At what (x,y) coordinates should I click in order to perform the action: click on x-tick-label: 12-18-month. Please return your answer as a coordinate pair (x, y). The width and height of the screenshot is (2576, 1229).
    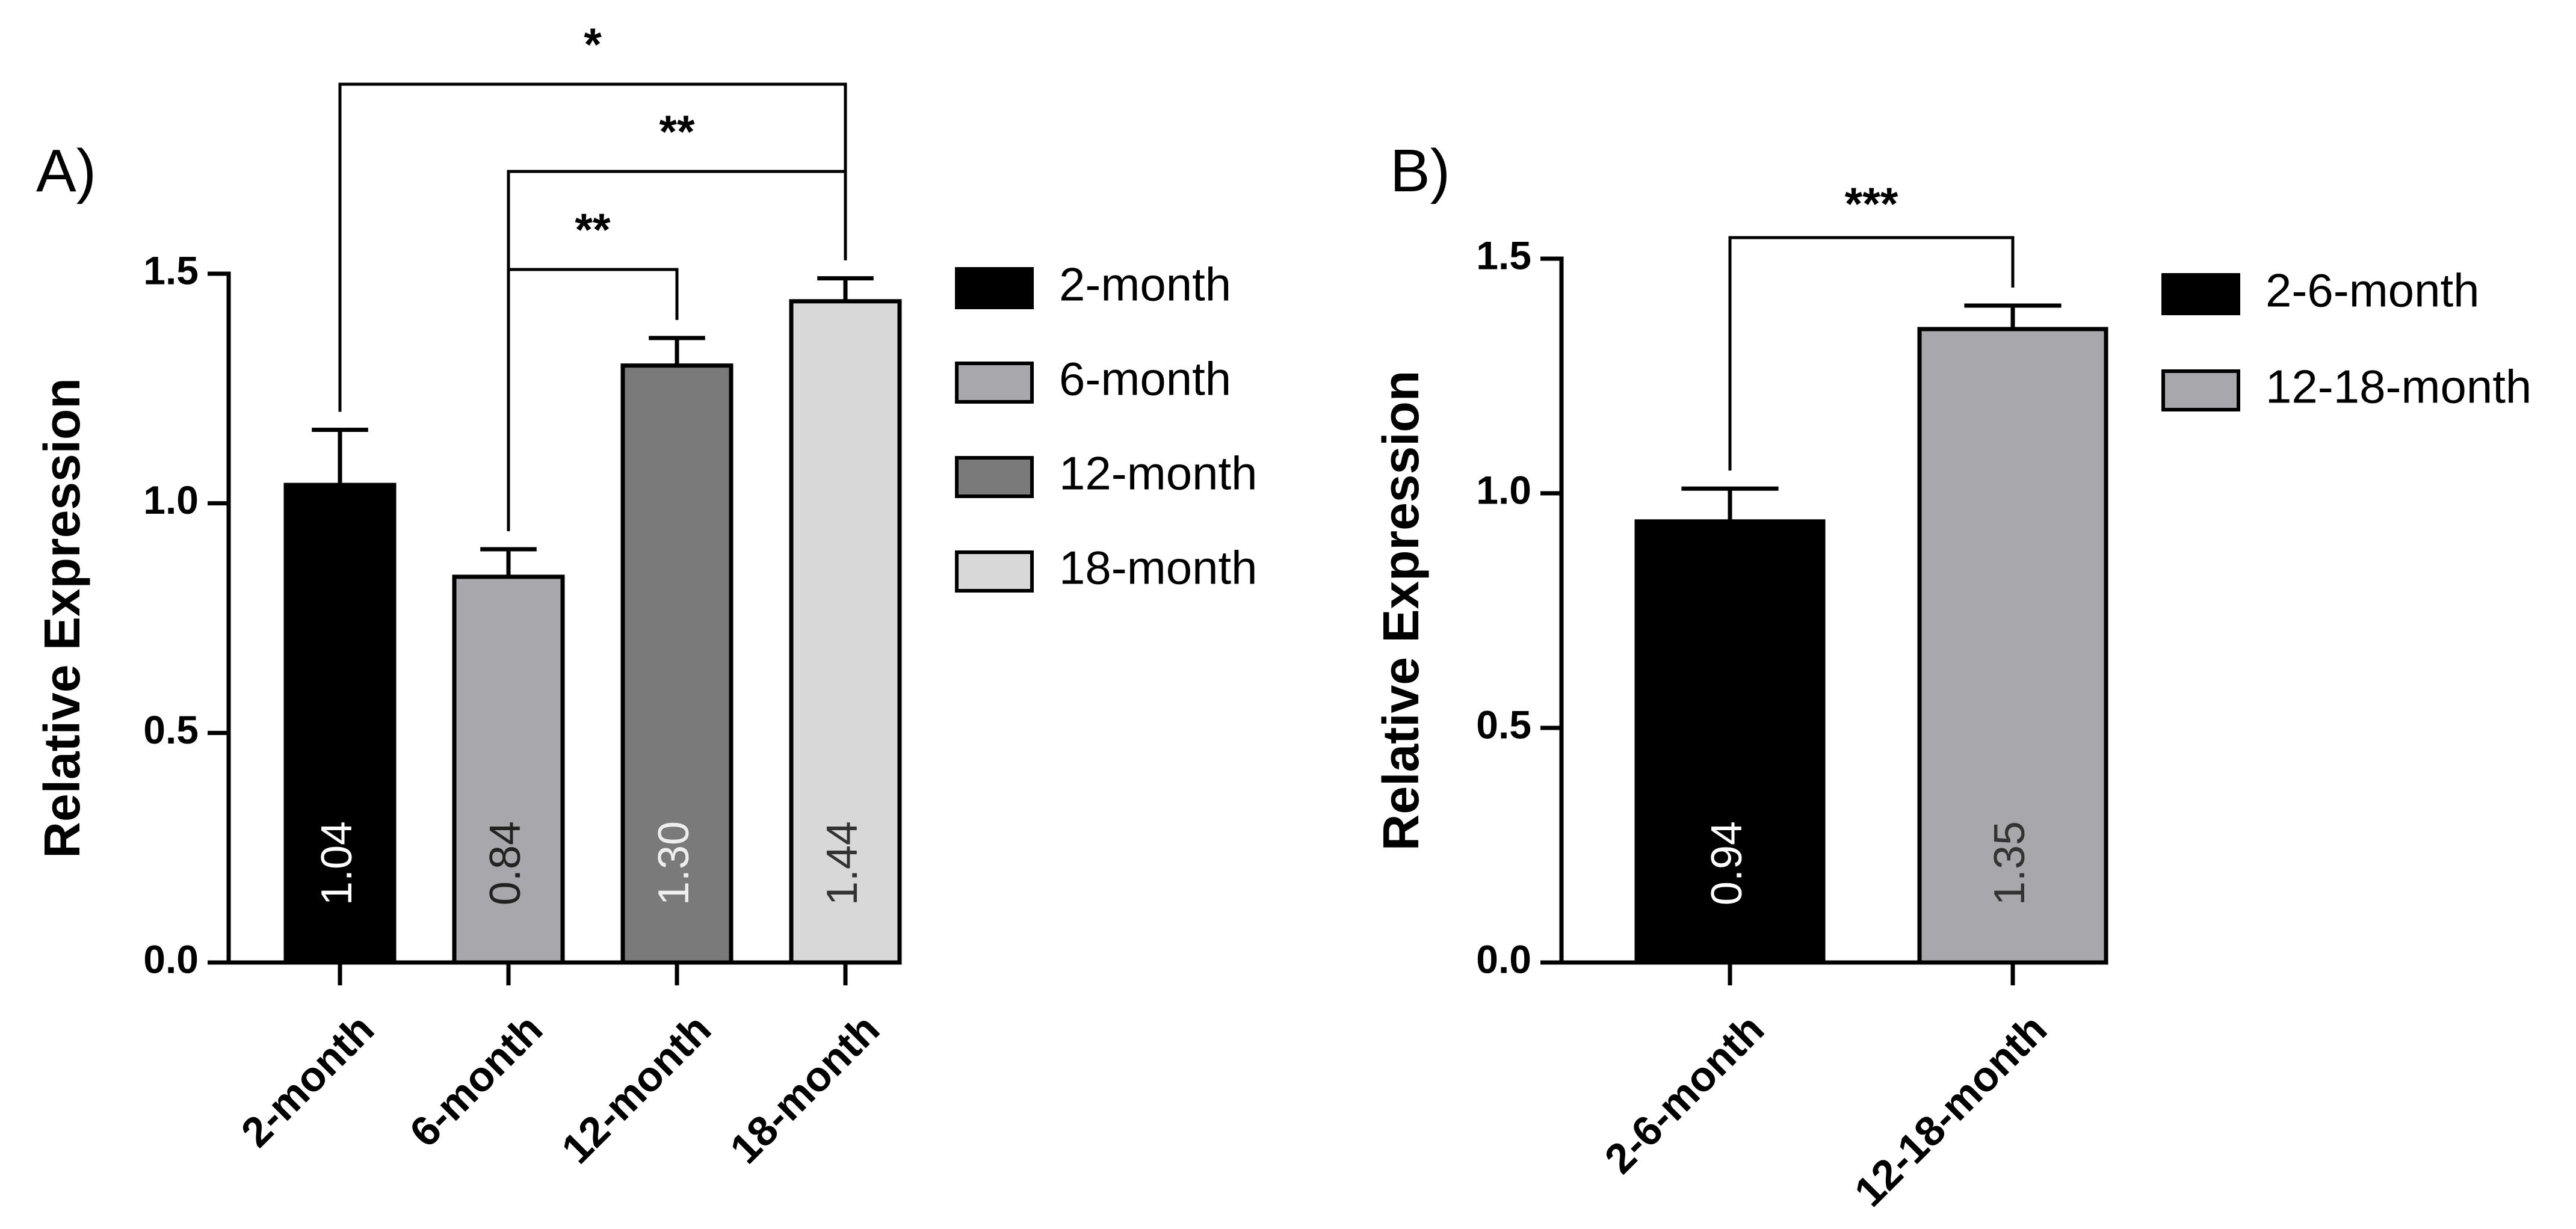
    Looking at the image, I should click on (1951, 1110).